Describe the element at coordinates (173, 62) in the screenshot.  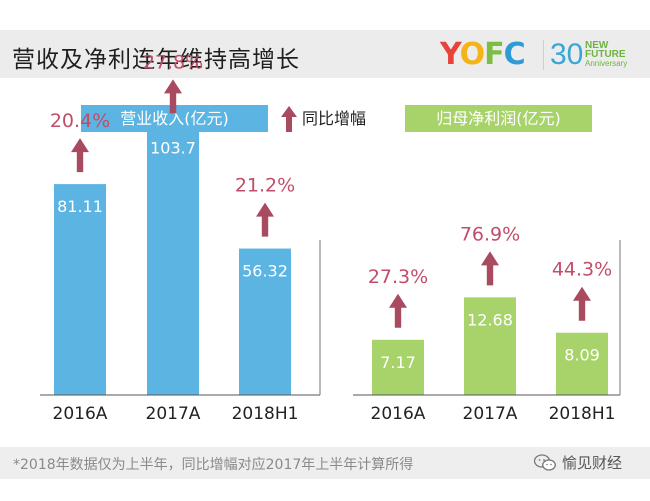
I see `revenue-growth-label-2017A: 27.8%` at that location.